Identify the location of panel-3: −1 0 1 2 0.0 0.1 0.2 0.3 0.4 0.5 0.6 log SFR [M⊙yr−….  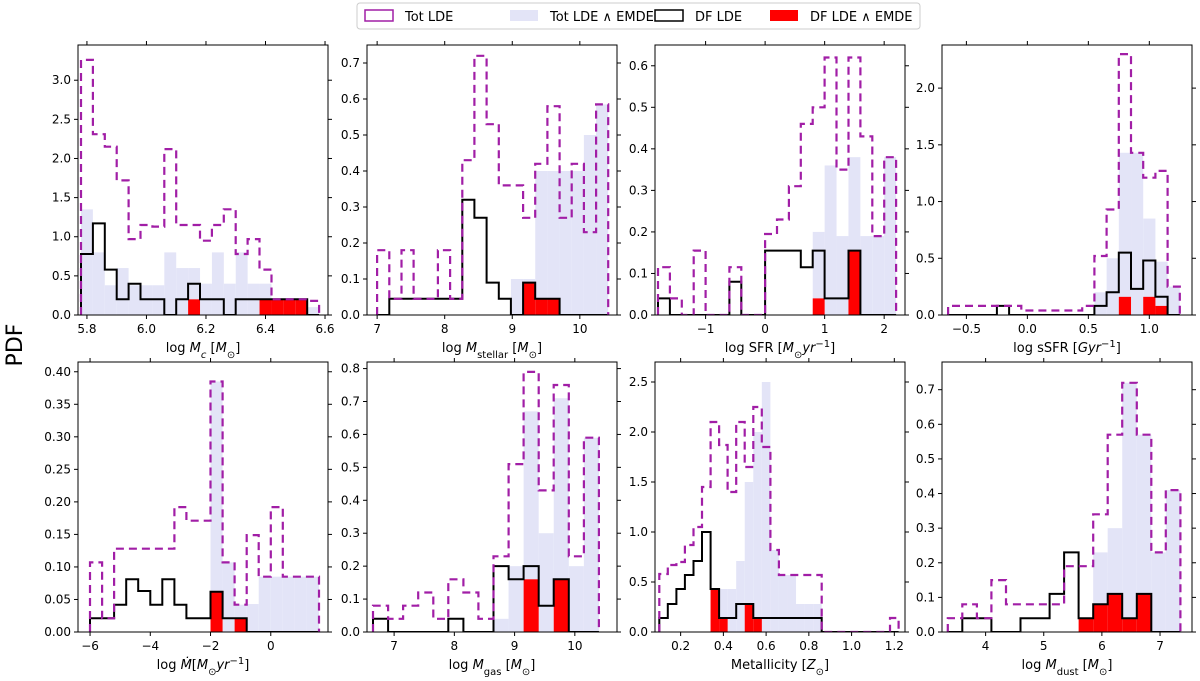
(769, 201).